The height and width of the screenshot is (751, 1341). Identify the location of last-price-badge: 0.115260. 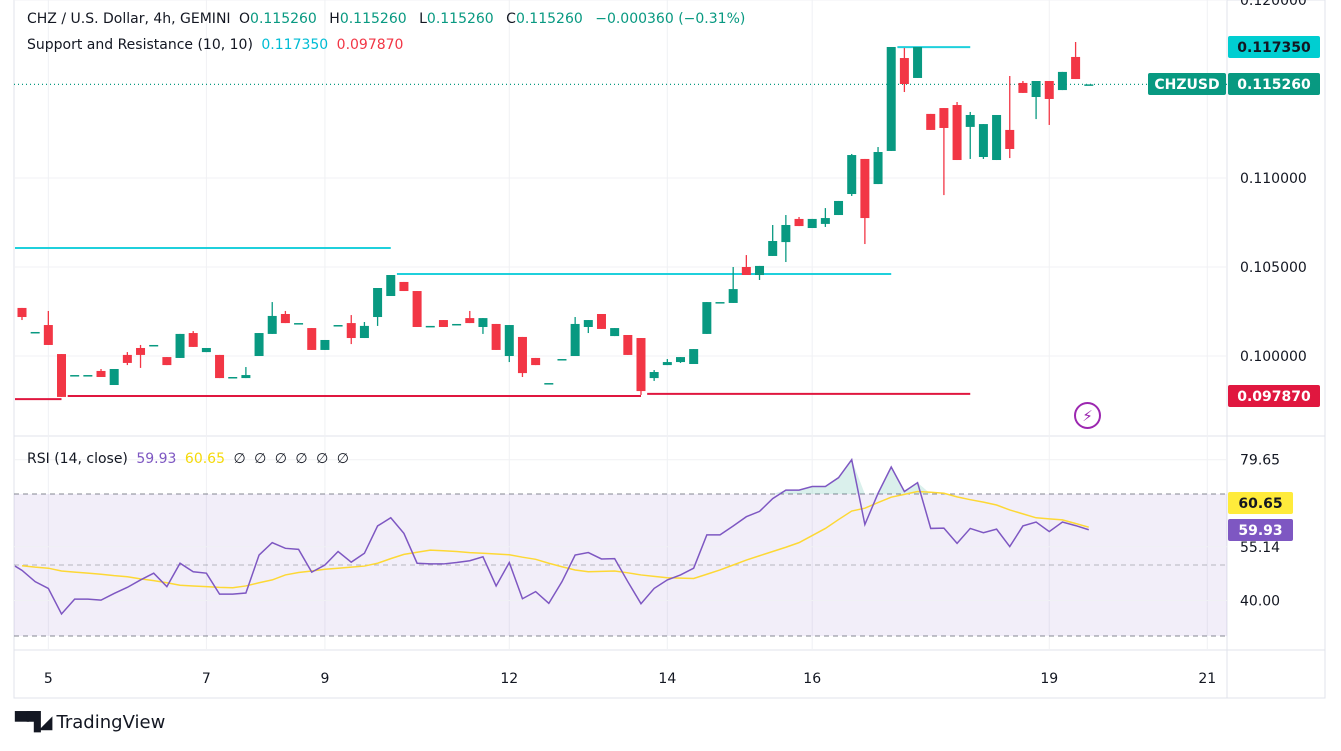
(1274, 84).